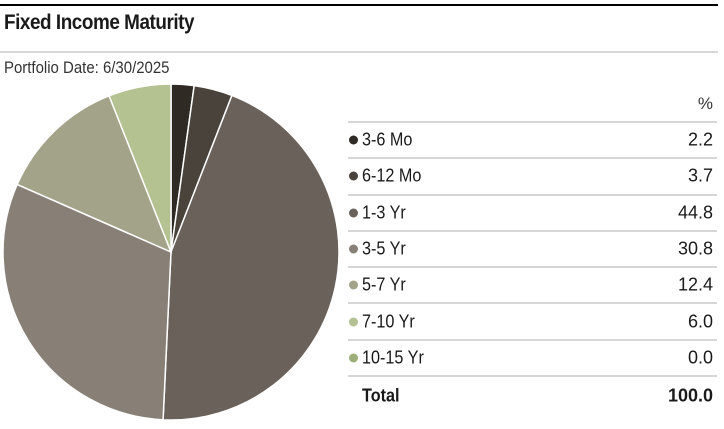 Image resolution: width=724 pixels, height=429 pixels. Describe the element at coordinates (387, 139) in the screenshot. I see `legend-label: 3-6 Mo` at that location.